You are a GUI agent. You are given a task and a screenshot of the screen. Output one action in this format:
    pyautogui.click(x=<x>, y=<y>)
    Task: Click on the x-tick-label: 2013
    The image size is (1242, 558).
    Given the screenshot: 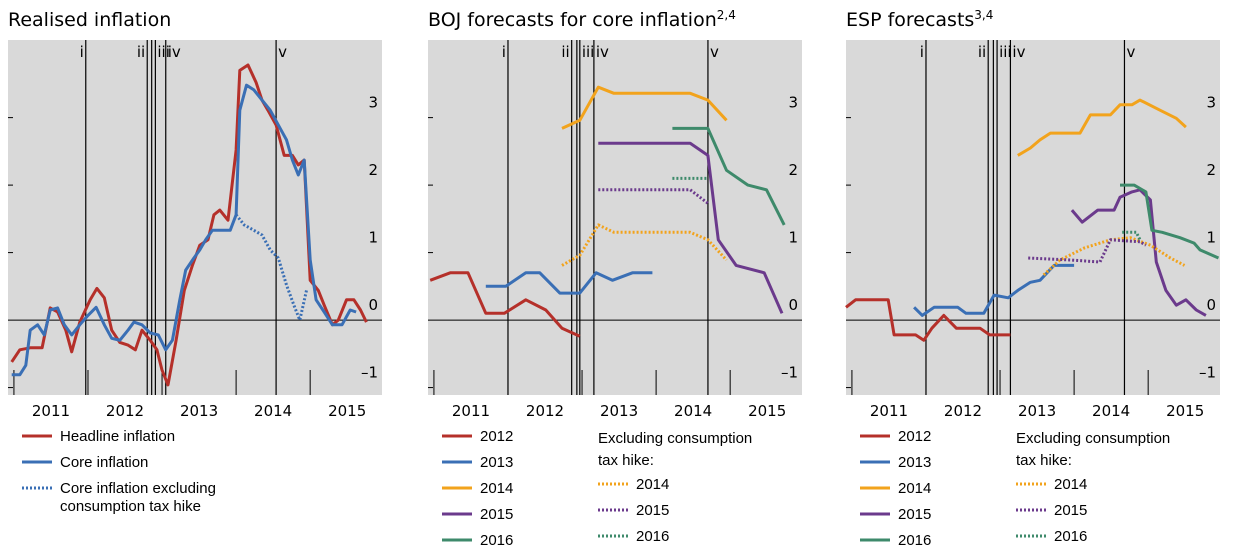 What is the action you would take?
    pyautogui.click(x=619, y=411)
    